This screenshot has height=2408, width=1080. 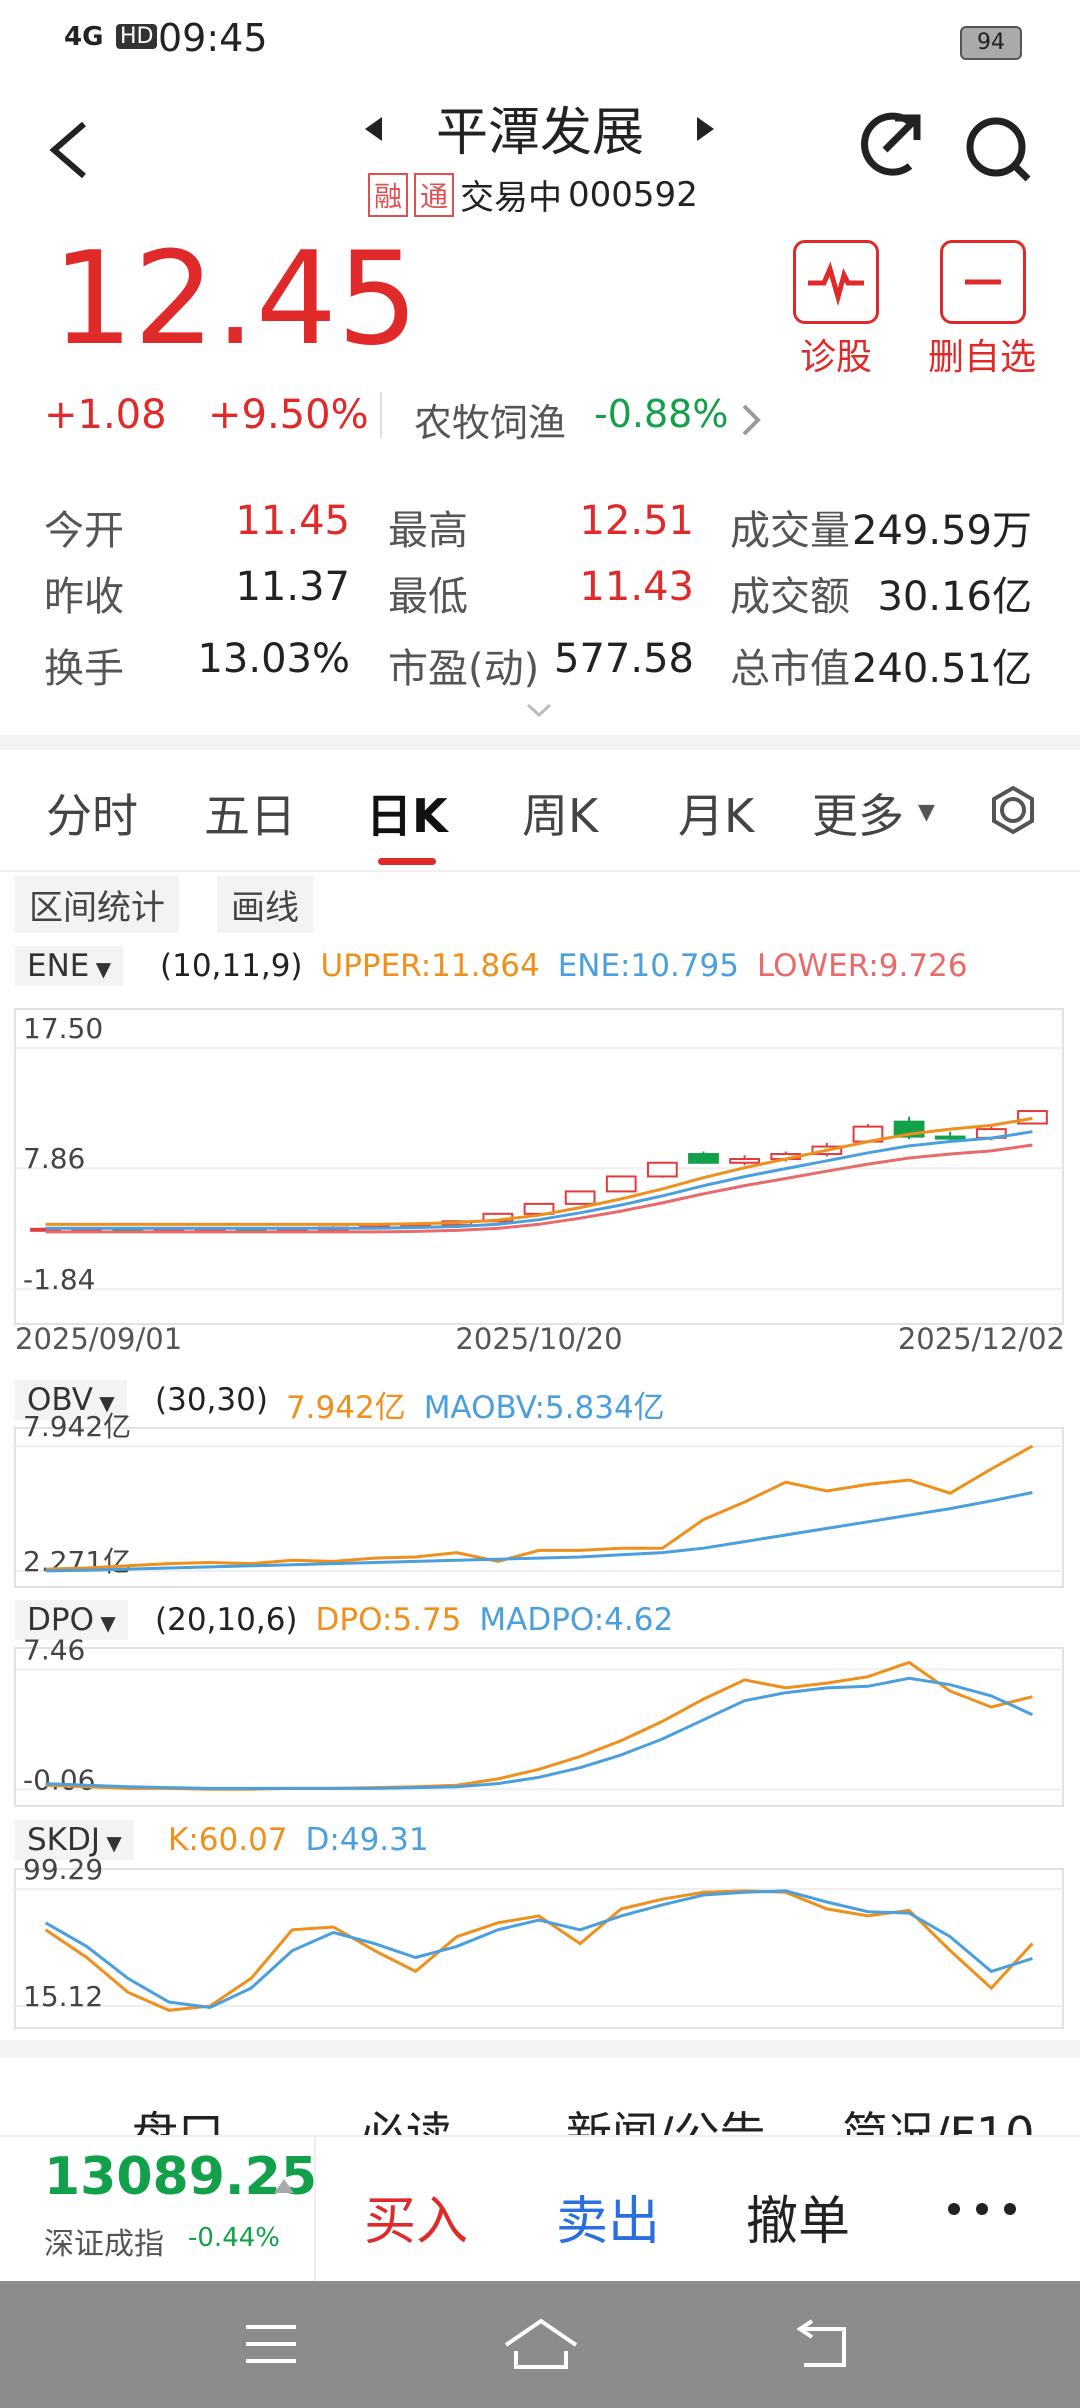 I want to click on tab: 更多, so click(x=858, y=816).